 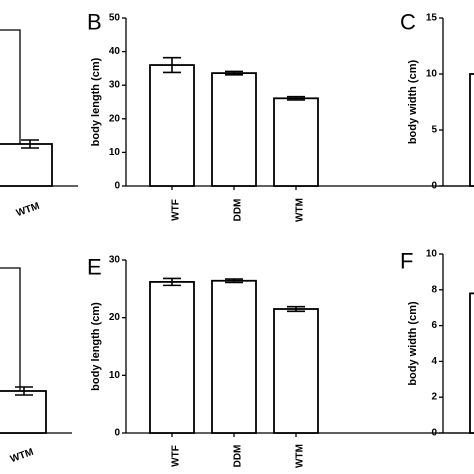 What do you see at coordinates (96, 101) in the screenshot?
I see `panel-b-y-axis-label: body length (cm)` at bounding box center [96, 101].